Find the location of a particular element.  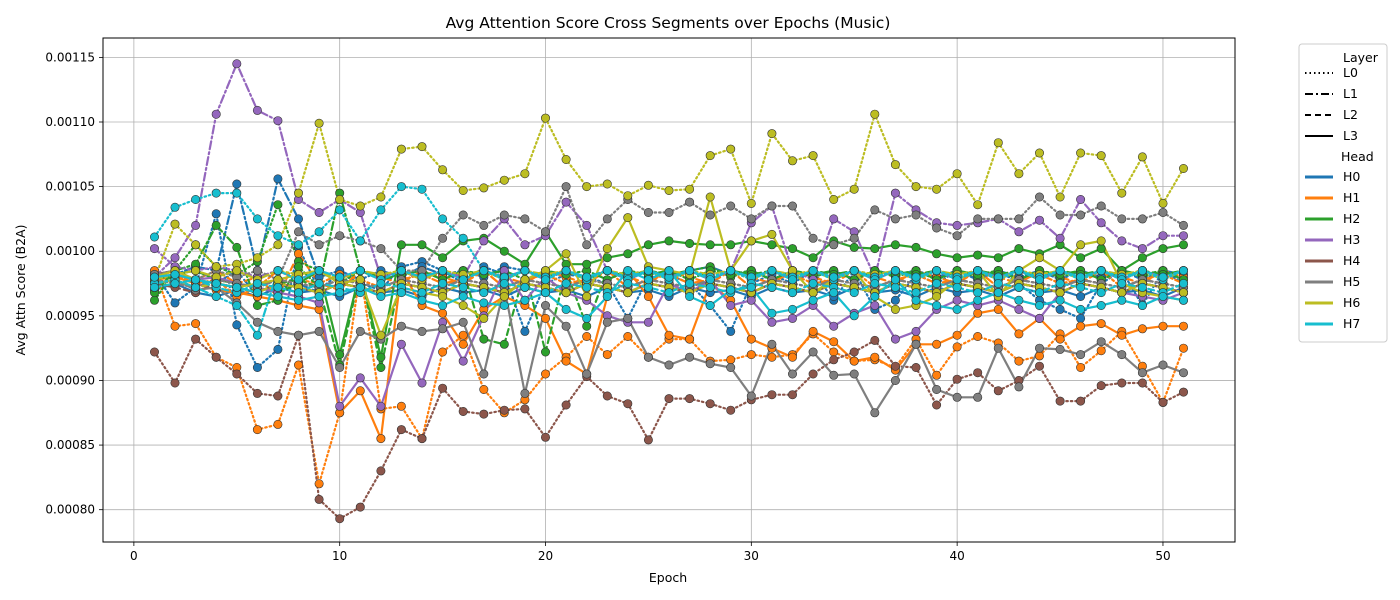

legend-label-l2: L2 is located at coordinates (1350, 114).